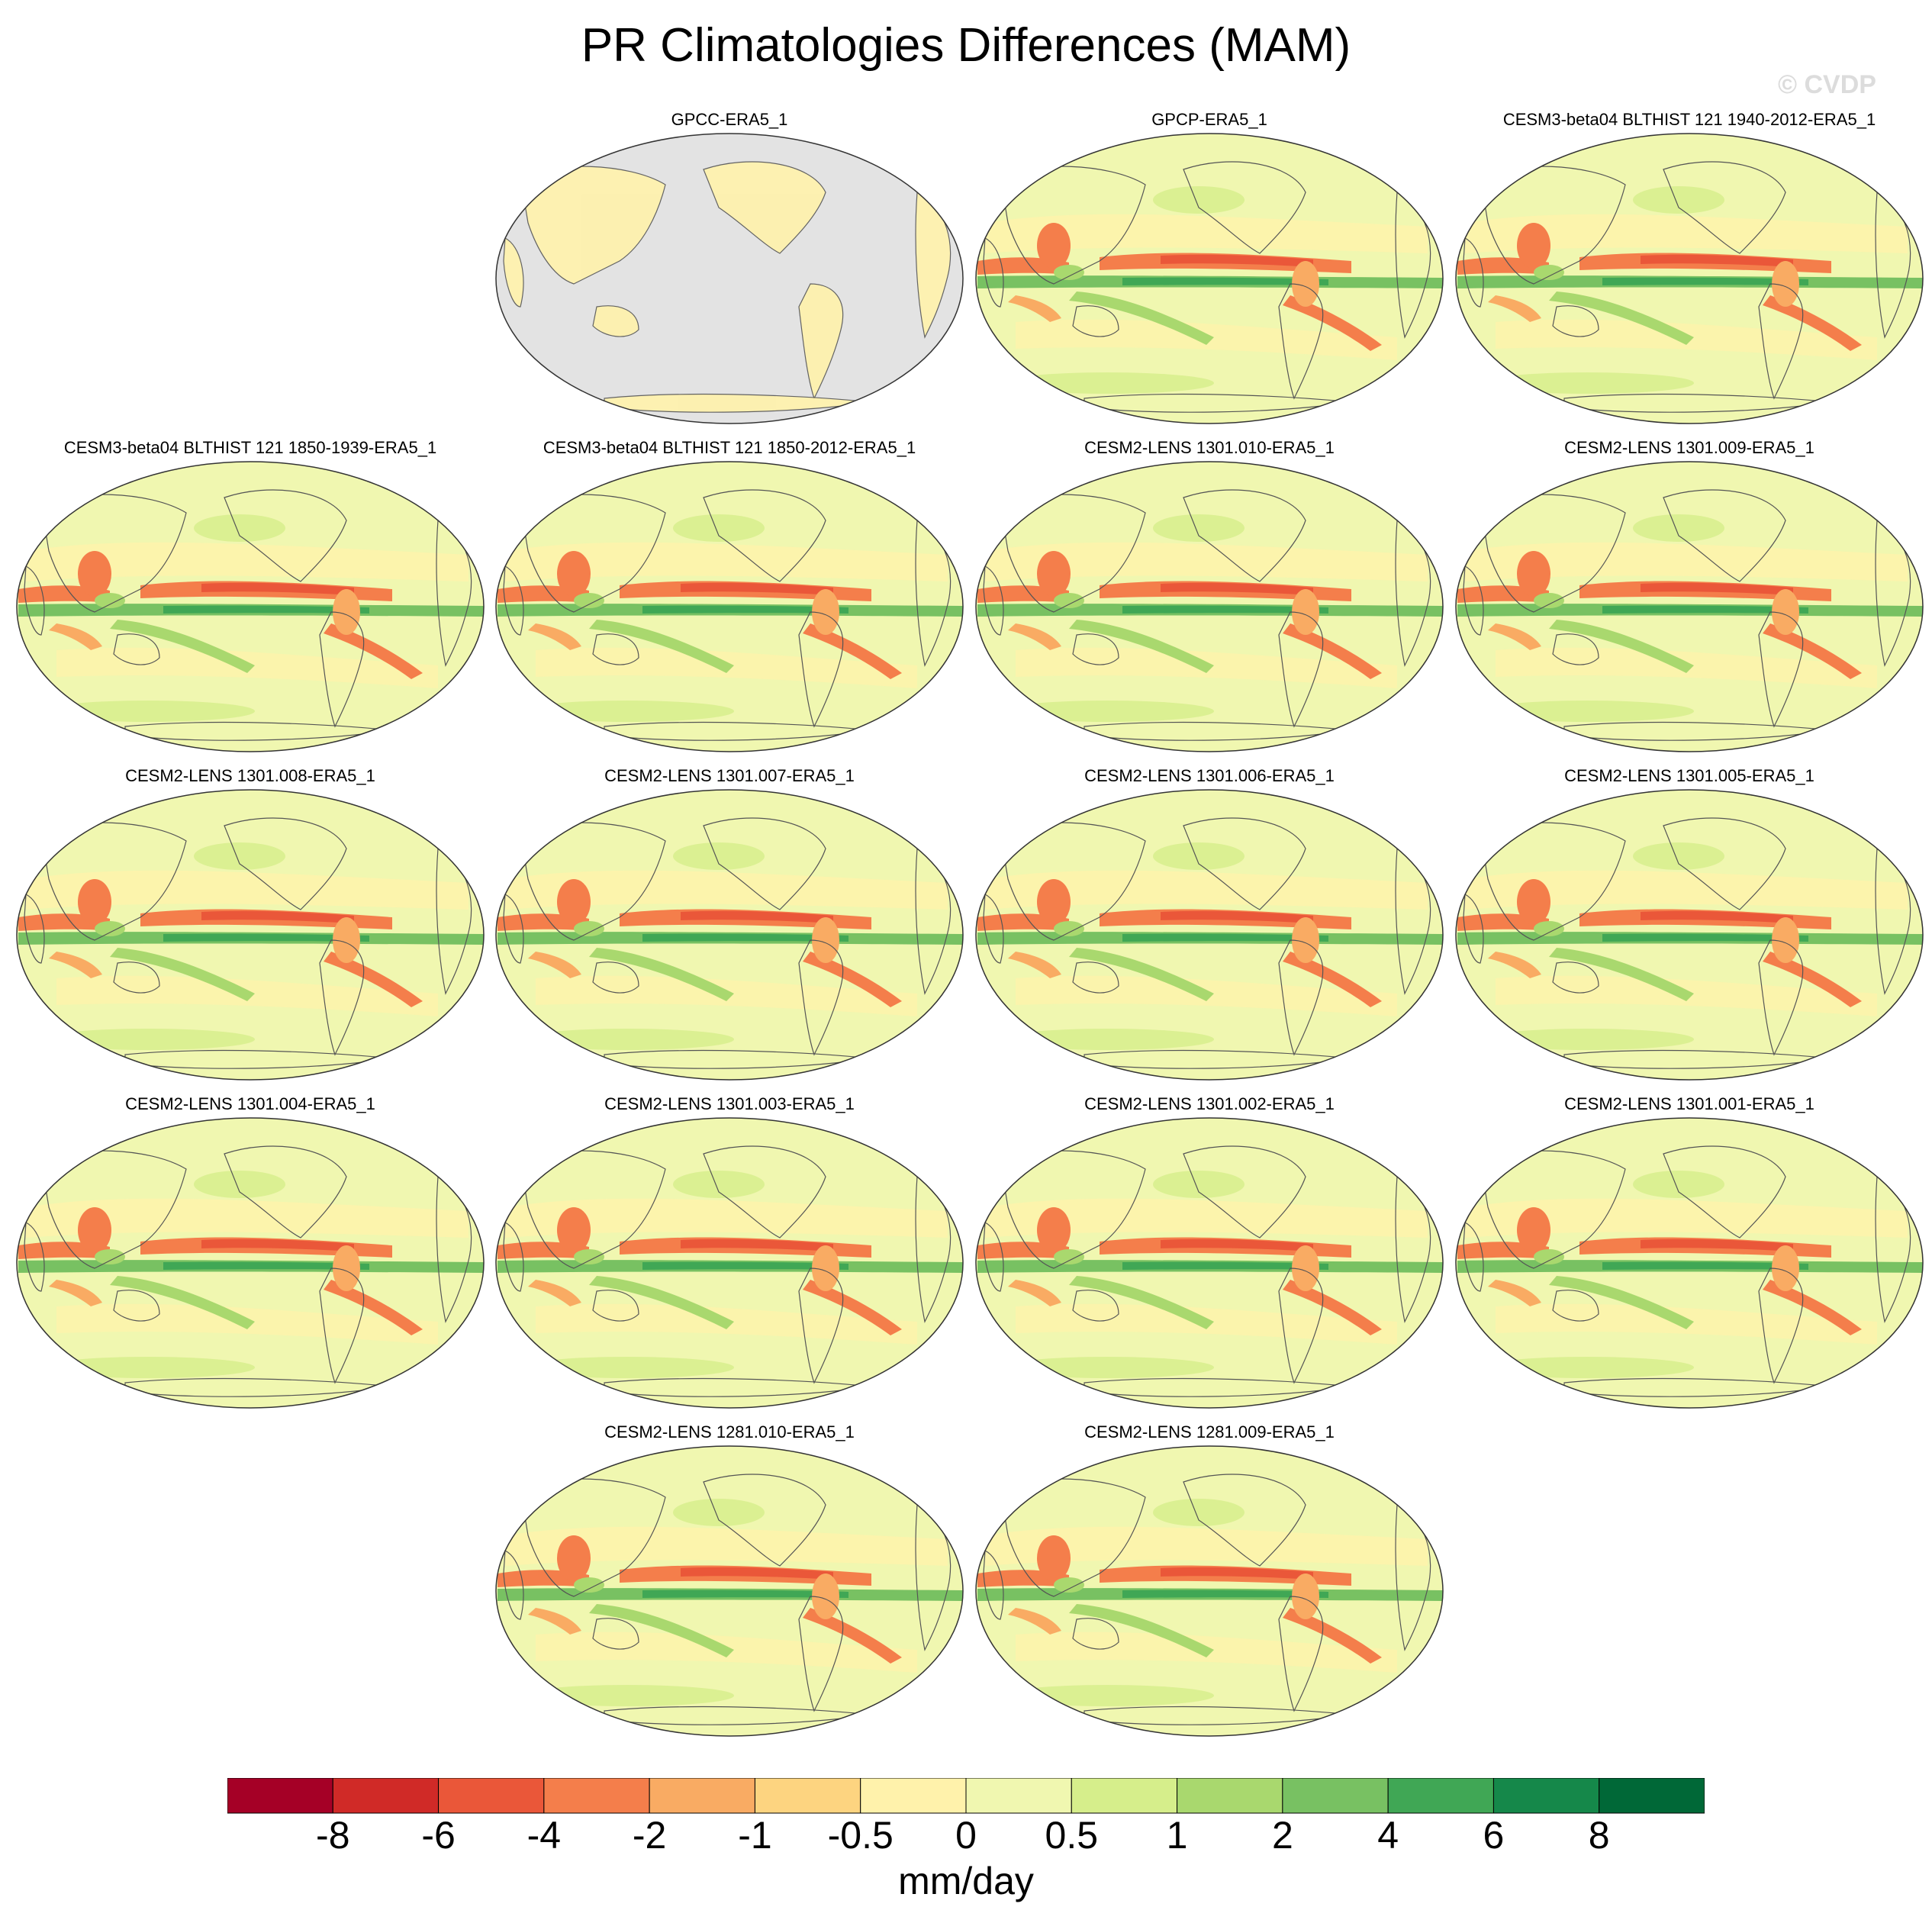 Image resolution: width=1932 pixels, height=1923 pixels. What do you see at coordinates (544, 1834) in the screenshot?
I see `colorbar-tick-label: -4` at bounding box center [544, 1834].